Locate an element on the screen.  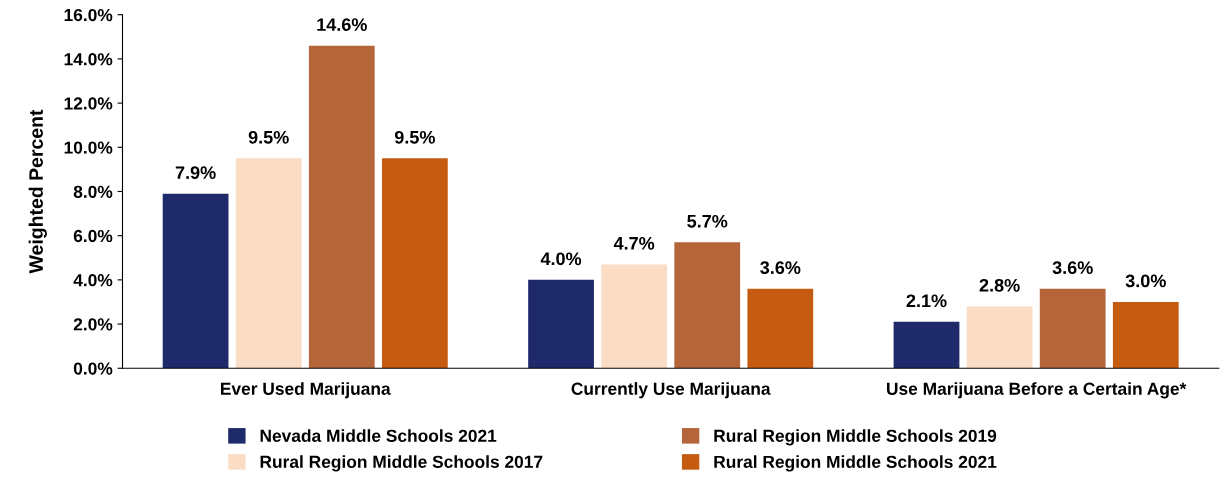
data-label: 2.8% is located at coordinates (999, 285).